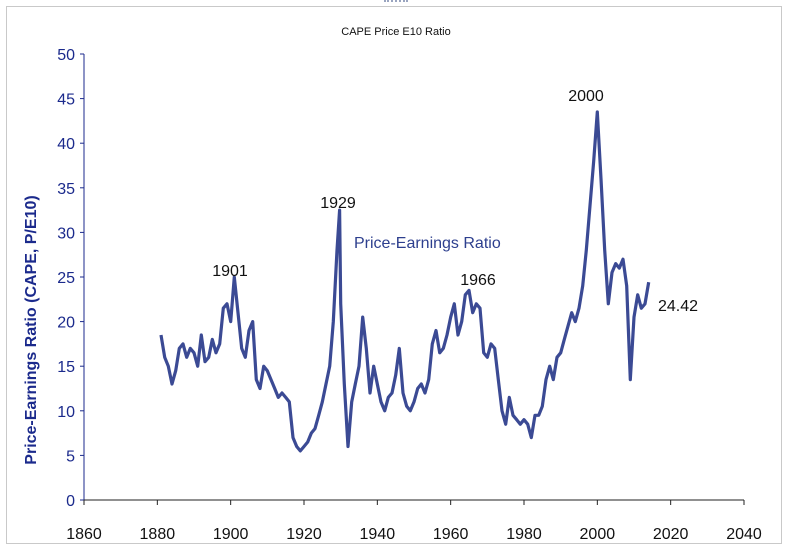 This screenshot has width=791, height=550. Describe the element at coordinates (586, 96) in the screenshot. I see `annotation-2000: 2000` at that location.